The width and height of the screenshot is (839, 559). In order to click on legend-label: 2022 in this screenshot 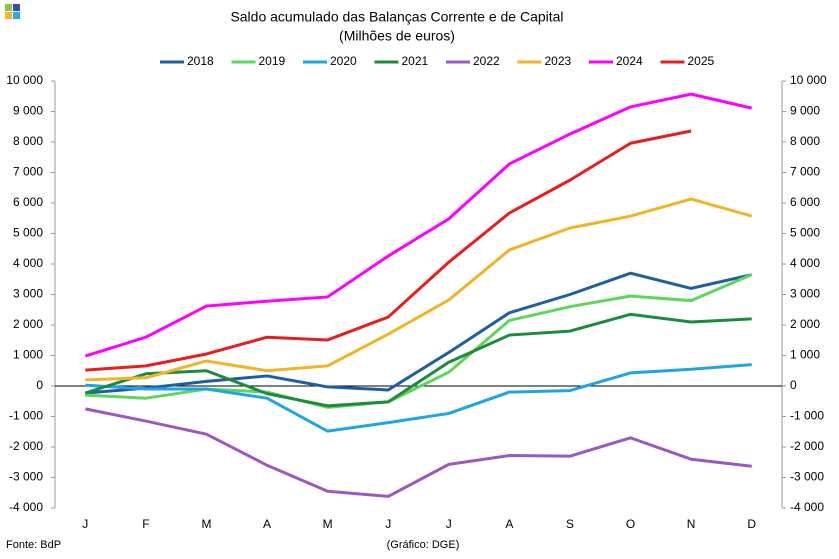, I will do `click(486, 61)`.